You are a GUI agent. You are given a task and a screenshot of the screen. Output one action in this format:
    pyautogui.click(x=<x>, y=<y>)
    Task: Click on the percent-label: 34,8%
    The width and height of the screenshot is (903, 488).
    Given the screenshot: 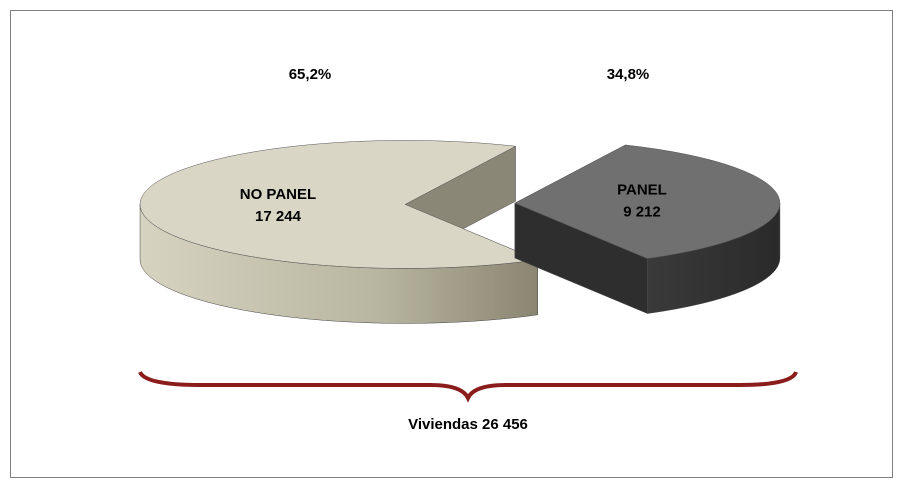 What is the action you would take?
    pyautogui.click(x=628, y=74)
    